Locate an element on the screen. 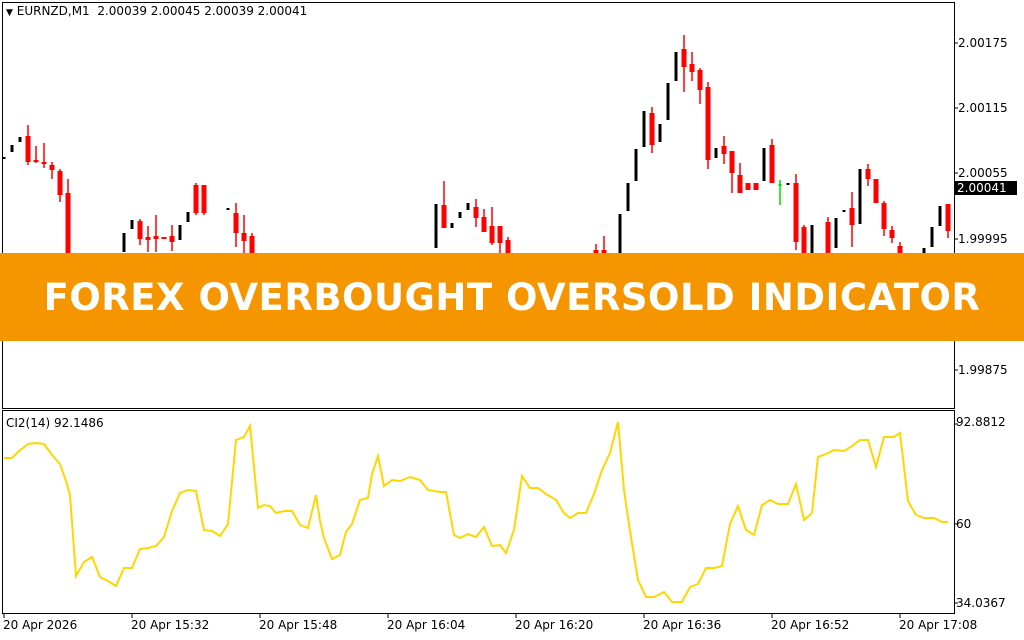  price-label-3: 2.00055 is located at coordinates (983, 173).